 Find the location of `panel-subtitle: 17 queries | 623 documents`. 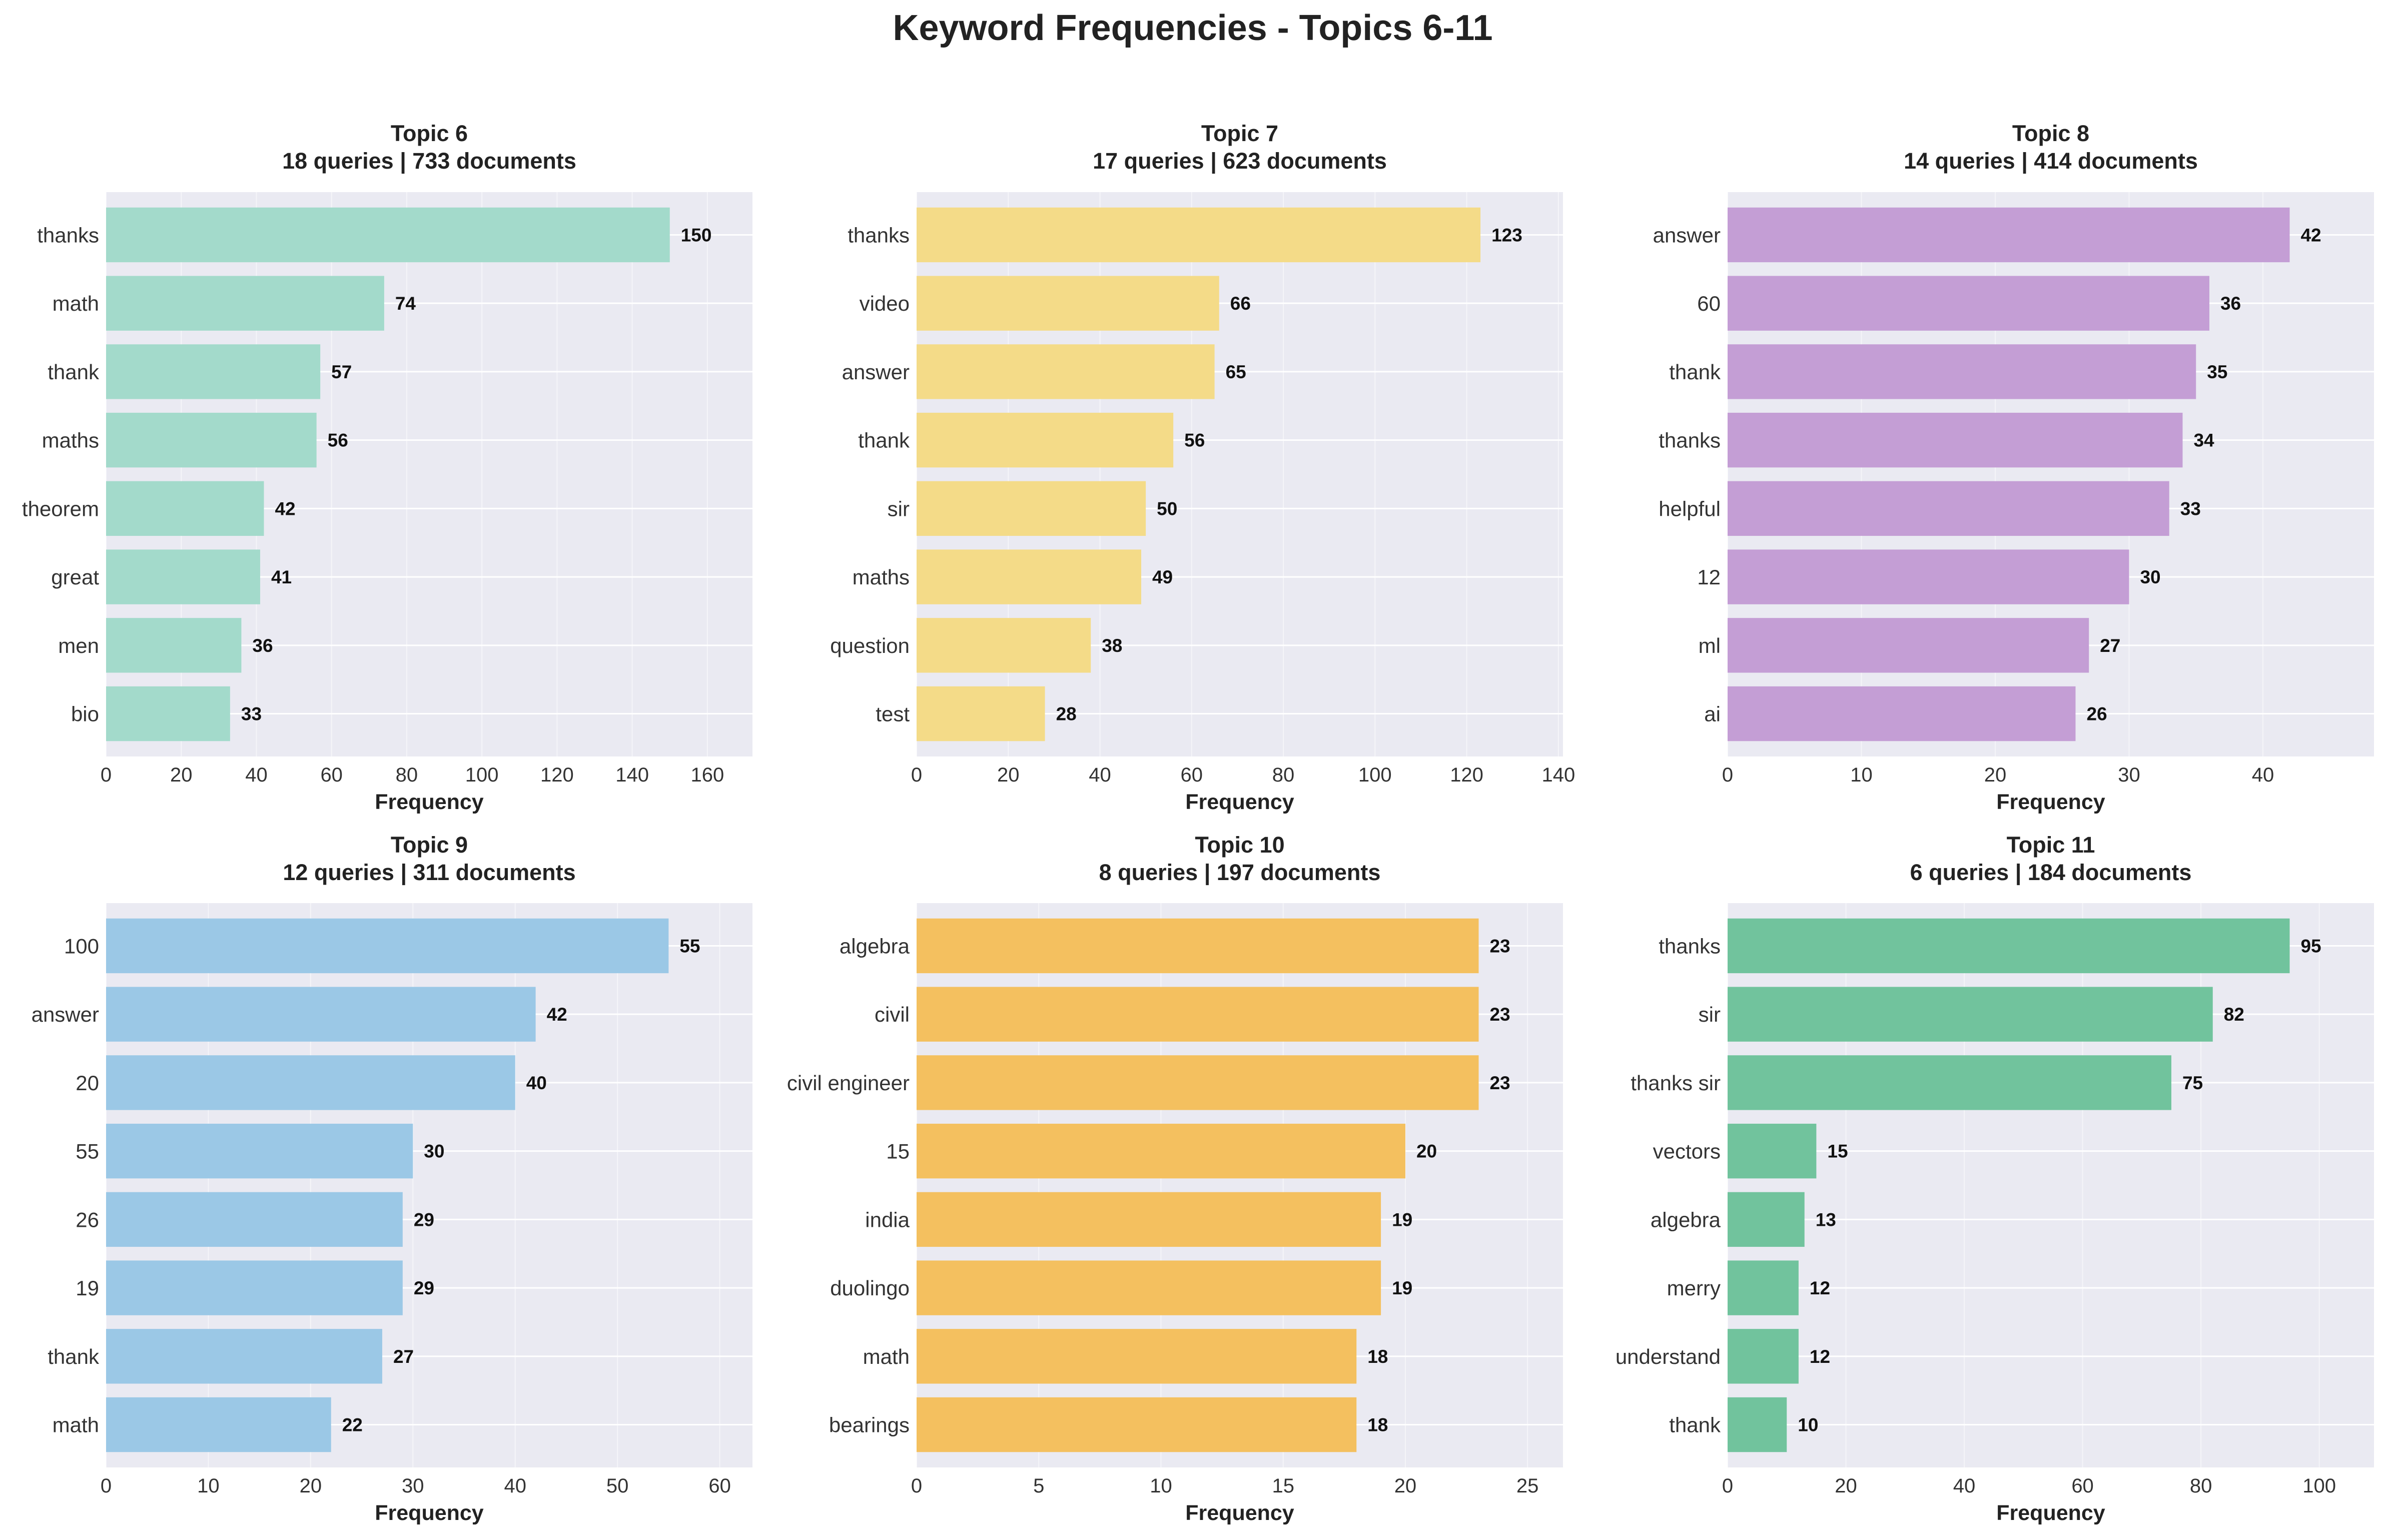

panel-subtitle: 17 queries | 623 documents is located at coordinates (1240, 161).